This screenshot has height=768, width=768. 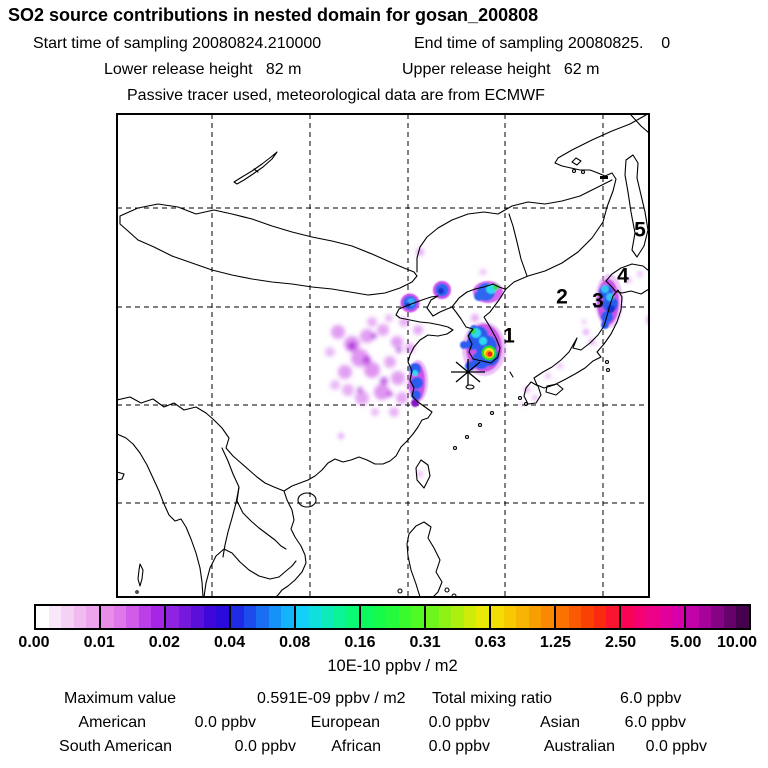 What do you see at coordinates (99, 642) in the screenshot?
I see `colorbar-tick: 0.01` at bounding box center [99, 642].